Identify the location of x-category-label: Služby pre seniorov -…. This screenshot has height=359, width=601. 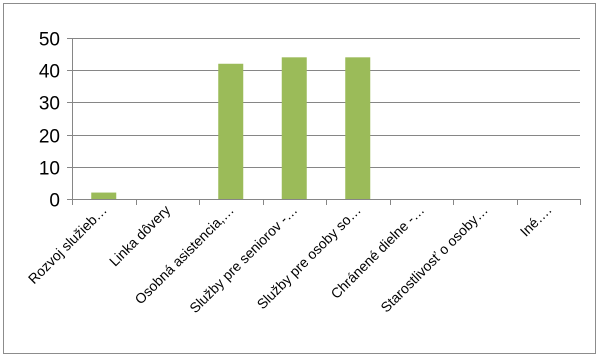
(243, 259).